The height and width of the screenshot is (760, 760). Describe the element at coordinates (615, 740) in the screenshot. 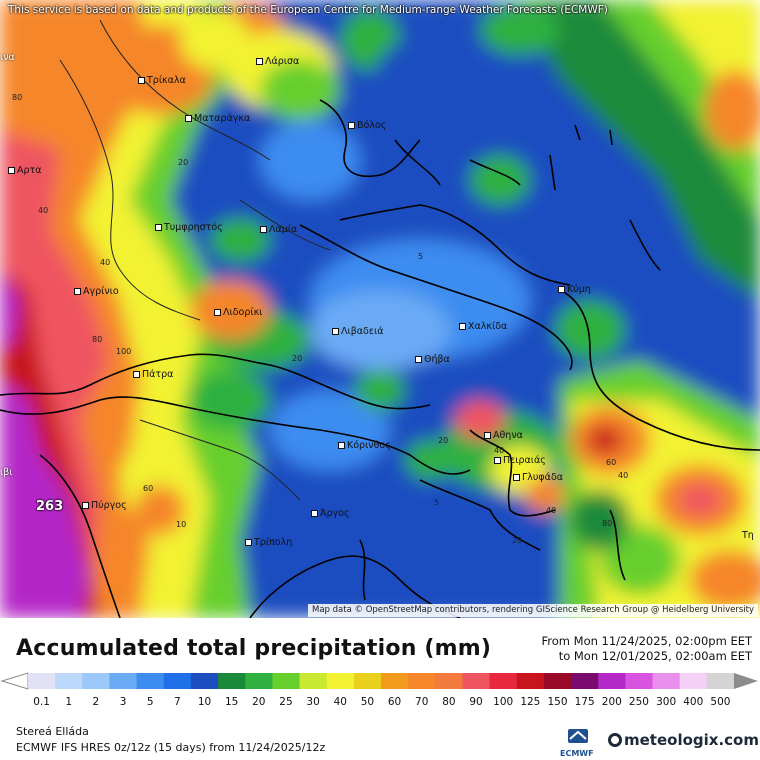

I see `meteologix-icon` at that location.